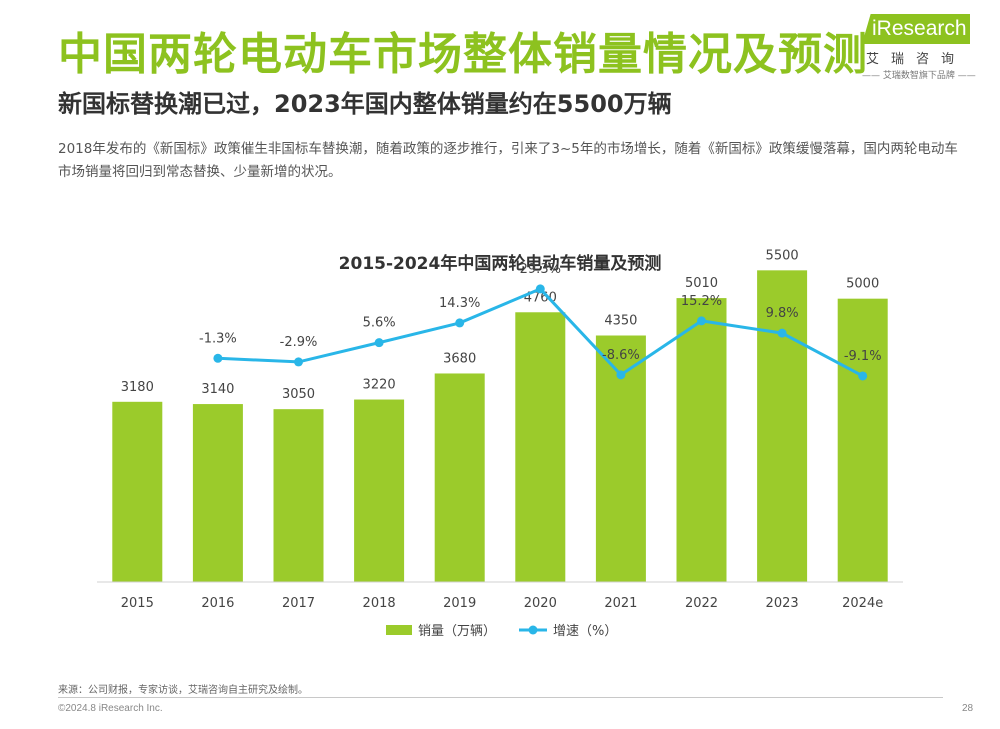 The width and height of the screenshot is (1000, 729). I want to click on source-note: 来源：公司财报，专家访谈，艾瑞咨询自主研究及绘制。, so click(183, 690).